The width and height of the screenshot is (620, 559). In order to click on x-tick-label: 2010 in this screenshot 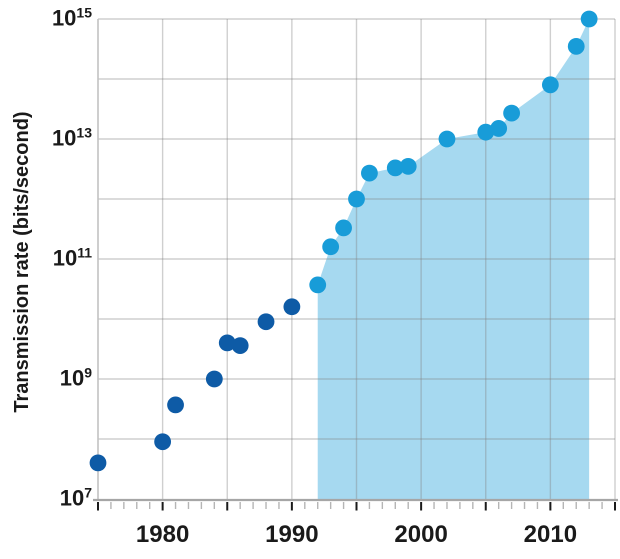, I will do `click(550, 534)`.